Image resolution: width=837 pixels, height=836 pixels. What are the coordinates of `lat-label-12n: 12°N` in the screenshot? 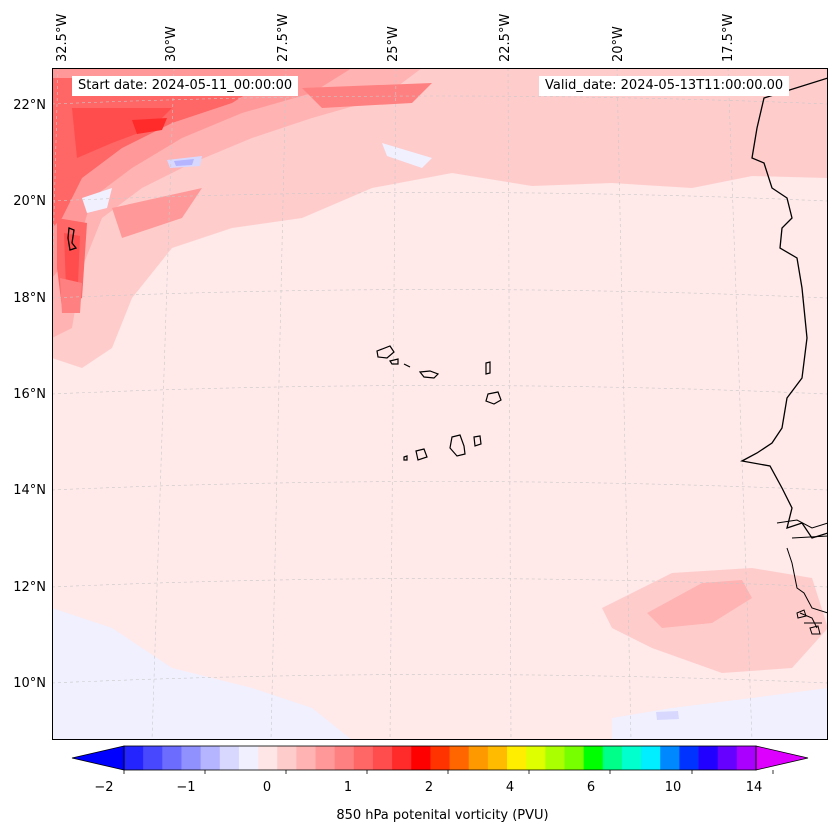 It's located at (29, 587).